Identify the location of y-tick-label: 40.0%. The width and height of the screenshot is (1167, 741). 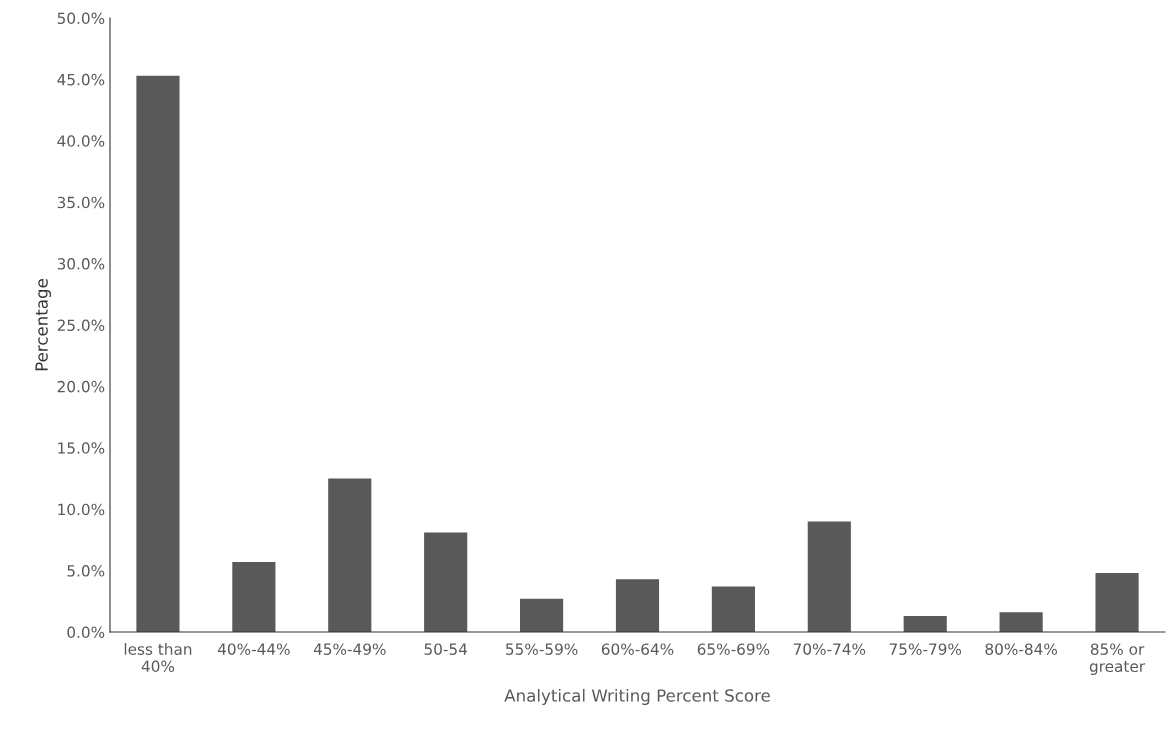
(81, 141).